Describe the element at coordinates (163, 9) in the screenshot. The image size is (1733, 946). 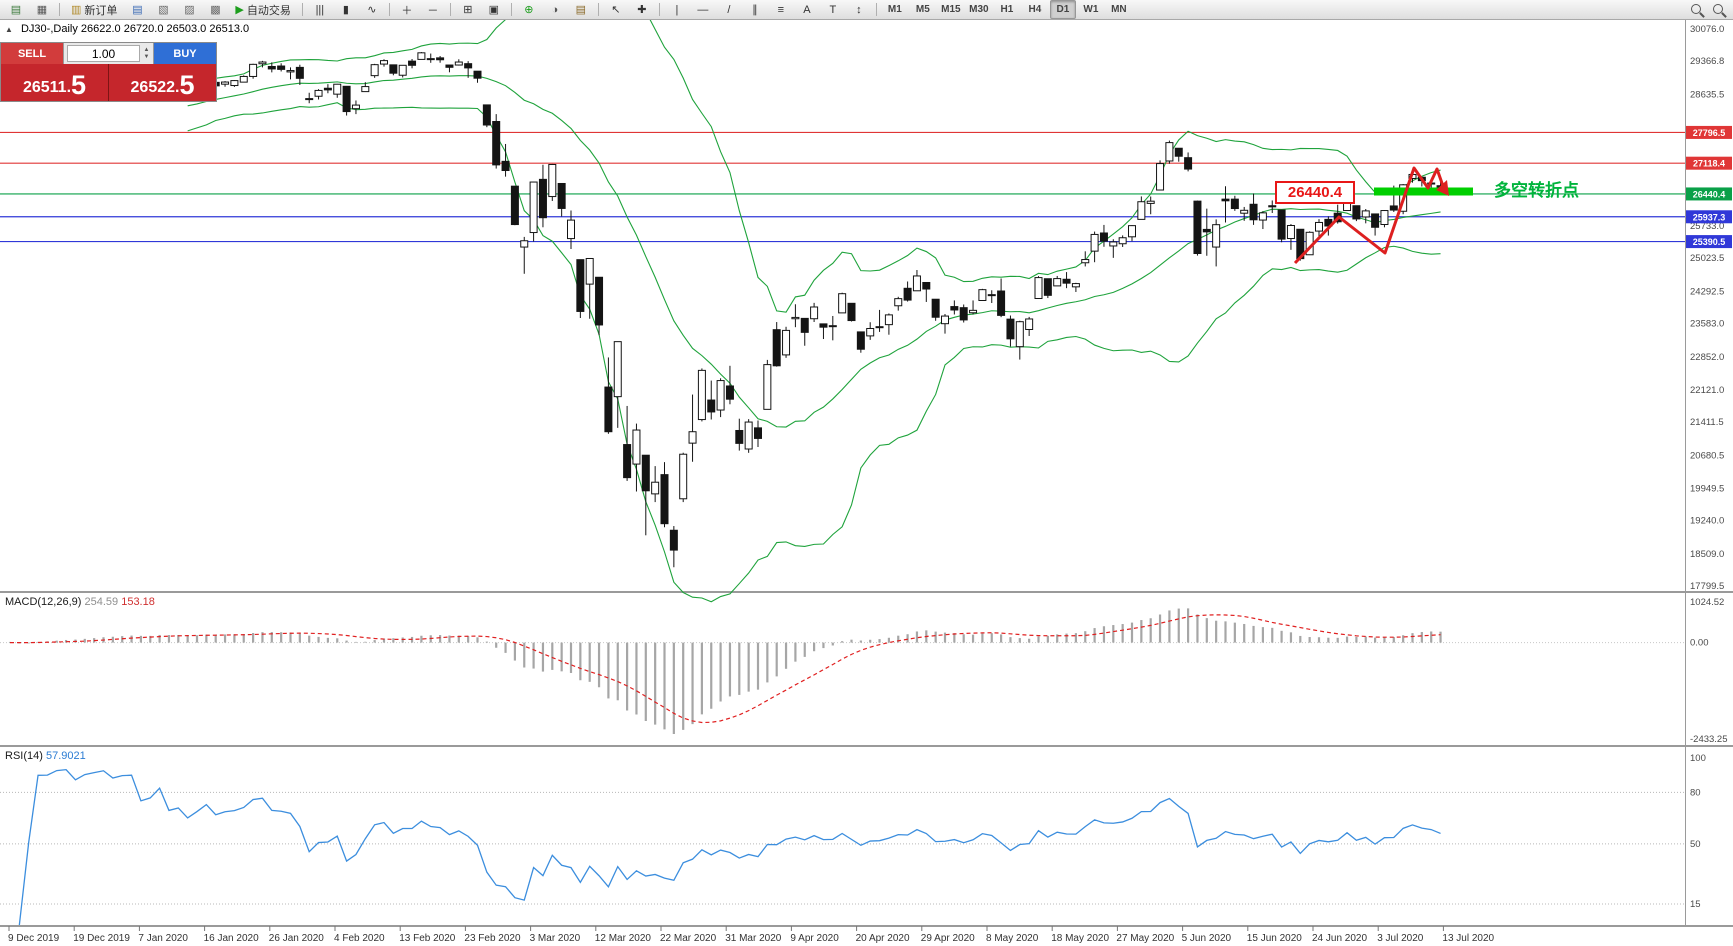
I see `data-window-icon: ▧` at that location.